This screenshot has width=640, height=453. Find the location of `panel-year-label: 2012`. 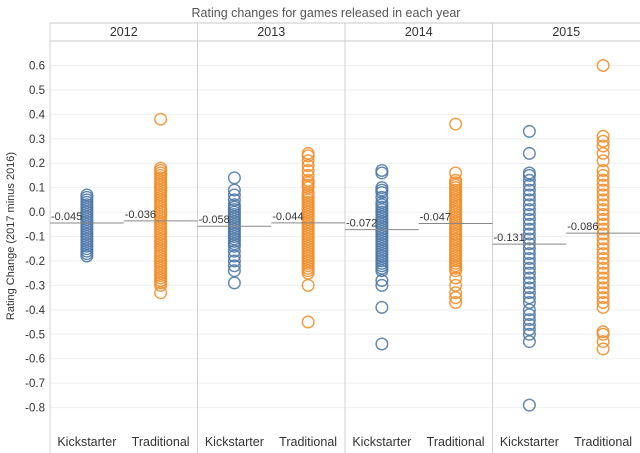

panel-year-label: 2012 is located at coordinates (124, 32).